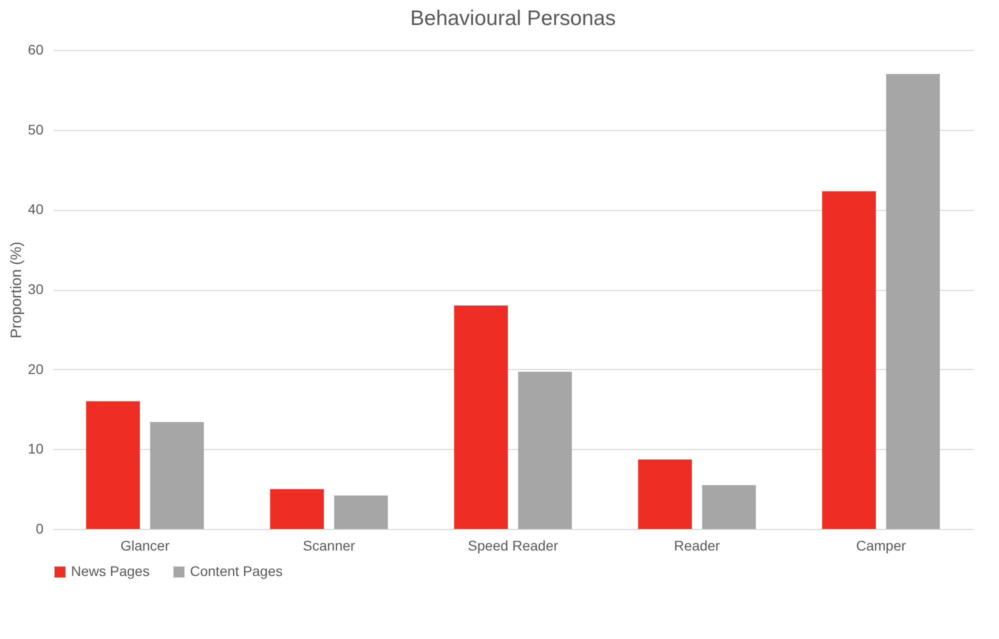 Image resolution: width=999 pixels, height=639 pixels. I want to click on y-tick-label: 40, so click(36, 209).